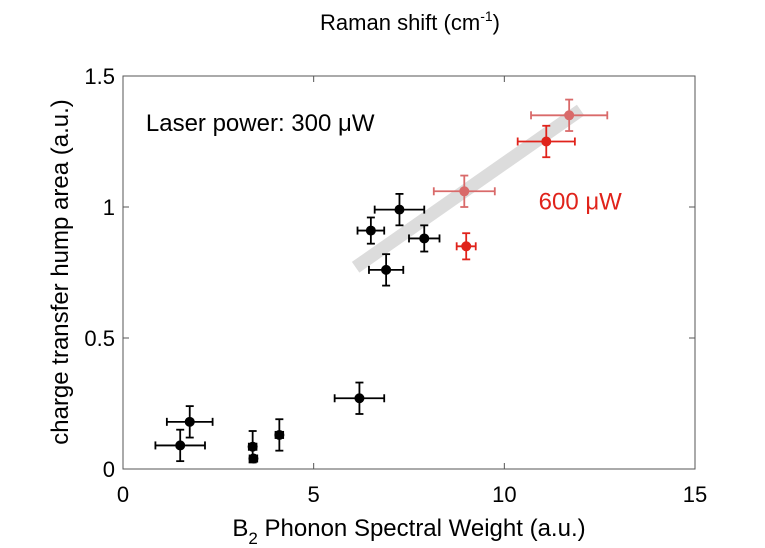 This screenshot has height=548, width=765. Describe the element at coordinates (109, 207) in the screenshot. I see `y-tick-label: 1` at that location.